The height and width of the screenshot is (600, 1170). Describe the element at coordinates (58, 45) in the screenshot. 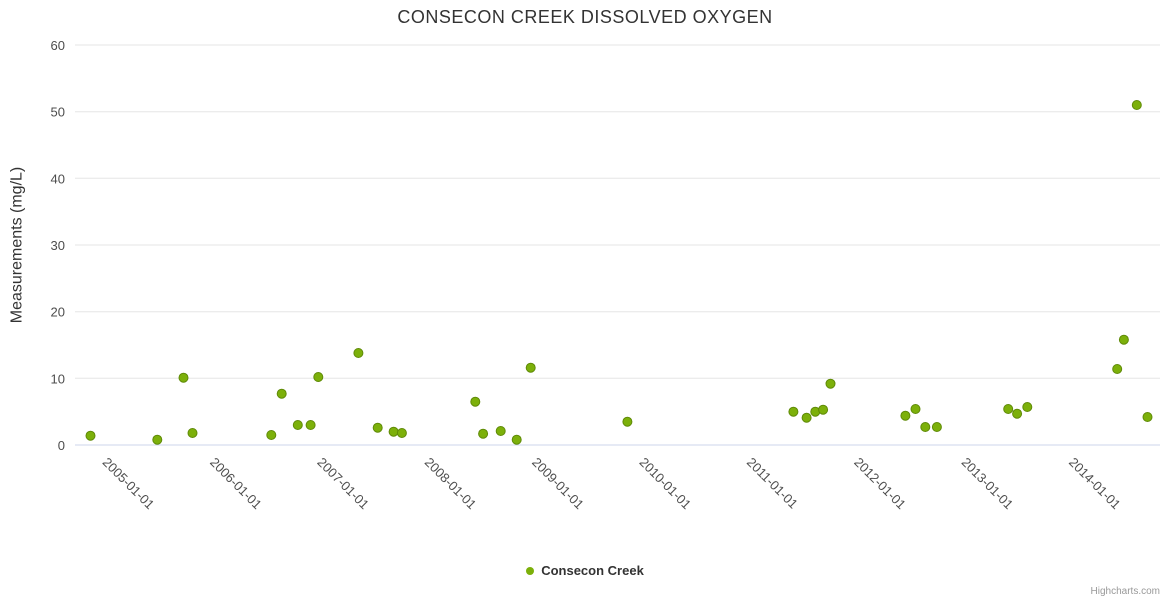

I see `y-tick-label: 60` at that location.